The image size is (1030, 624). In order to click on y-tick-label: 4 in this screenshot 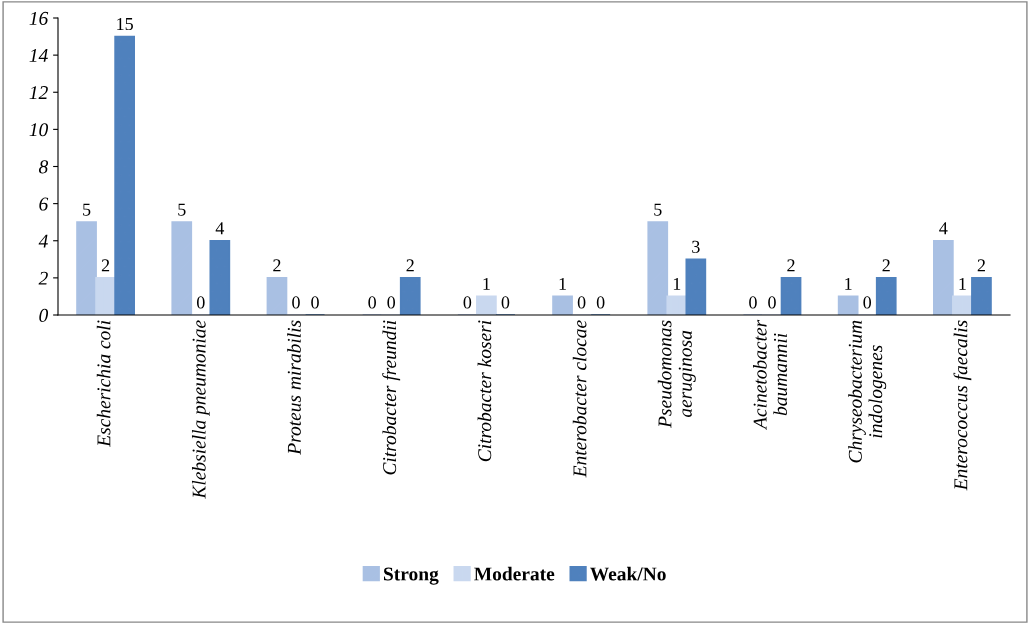, I will do `click(43, 241)`.